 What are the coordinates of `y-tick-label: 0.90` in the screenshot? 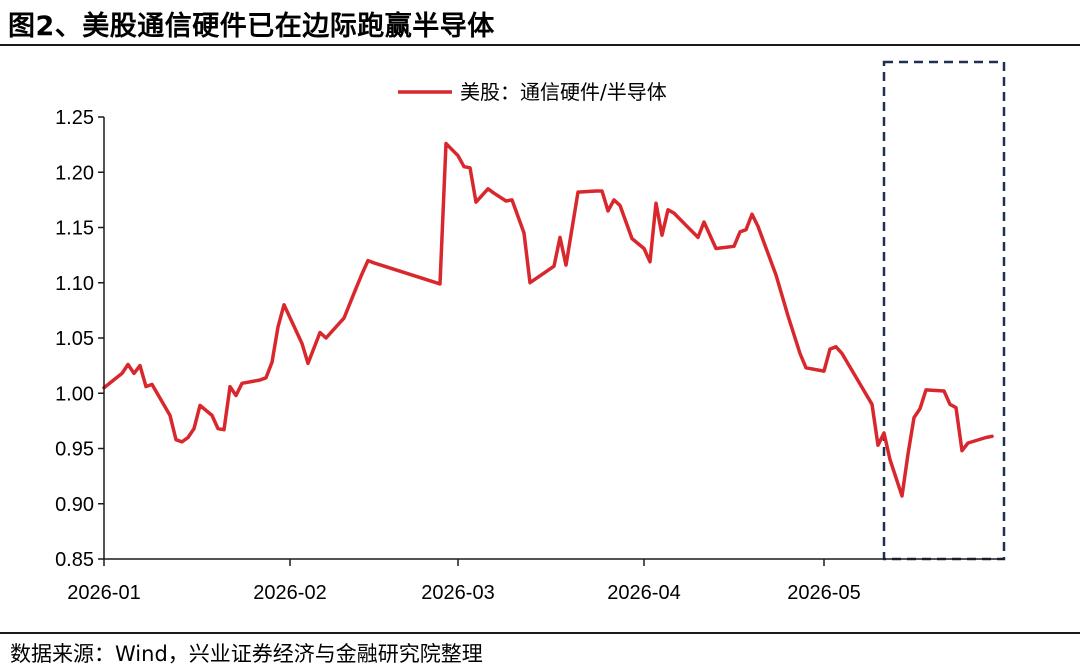 It's located at (74, 505).